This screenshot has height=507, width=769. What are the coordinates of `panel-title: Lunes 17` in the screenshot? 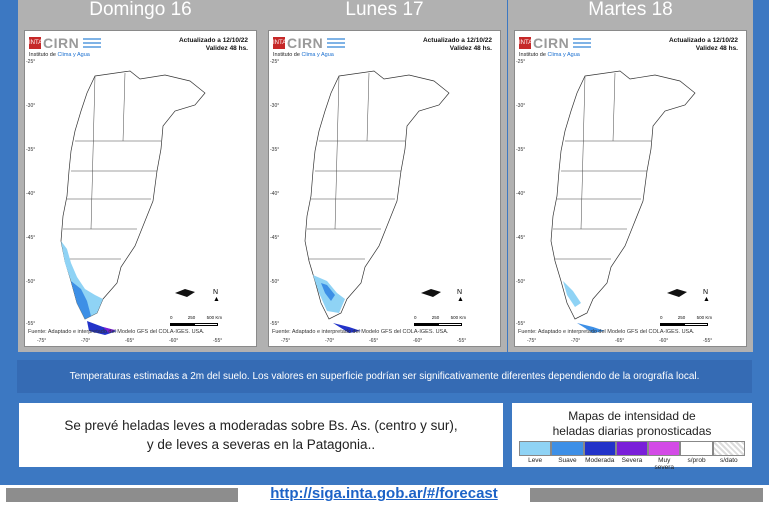 It's located at (384, 10).